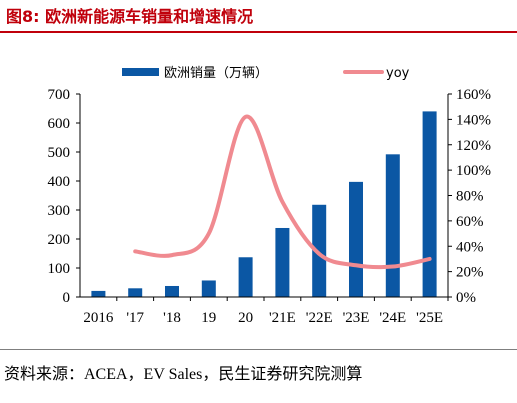 The height and width of the screenshot is (403, 517). Describe the element at coordinates (466, 298) in the screenshot. I see `y-right-tick-label-0: 0%` at that location.